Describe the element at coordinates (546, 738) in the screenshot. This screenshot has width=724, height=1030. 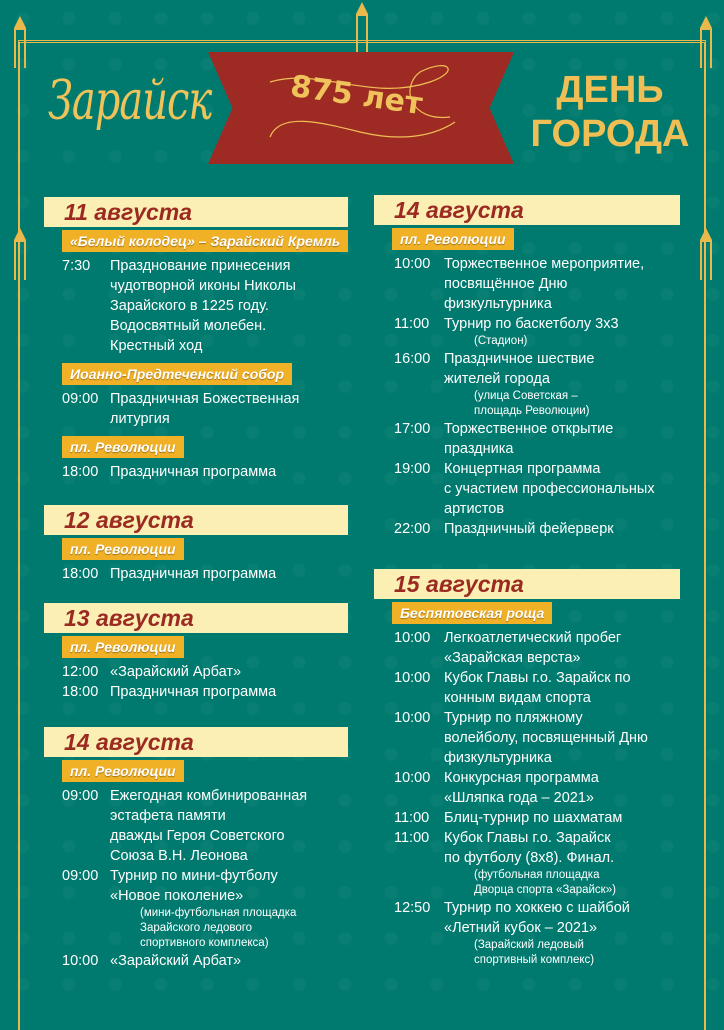
I see `event-text-line: волейболу, посвященный Дню` at that location.